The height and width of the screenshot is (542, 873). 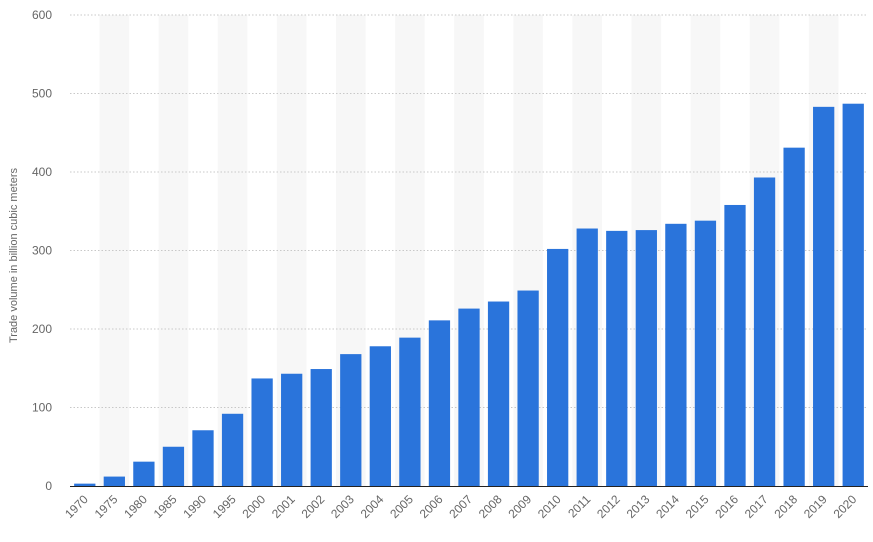 I want to click on x-tick-label: 2006, so click(x=431, y=506).